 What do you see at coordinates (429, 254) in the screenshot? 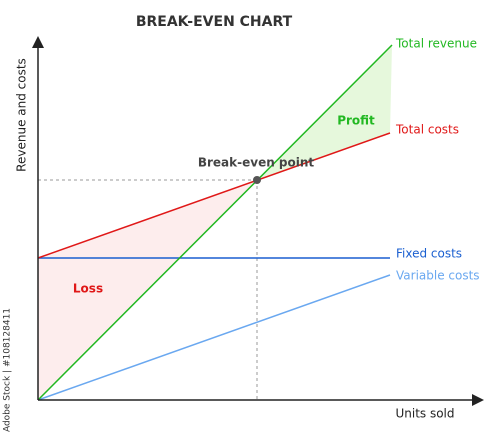
I see `line-label: Fixed costs` at bounding box center [429, 254].